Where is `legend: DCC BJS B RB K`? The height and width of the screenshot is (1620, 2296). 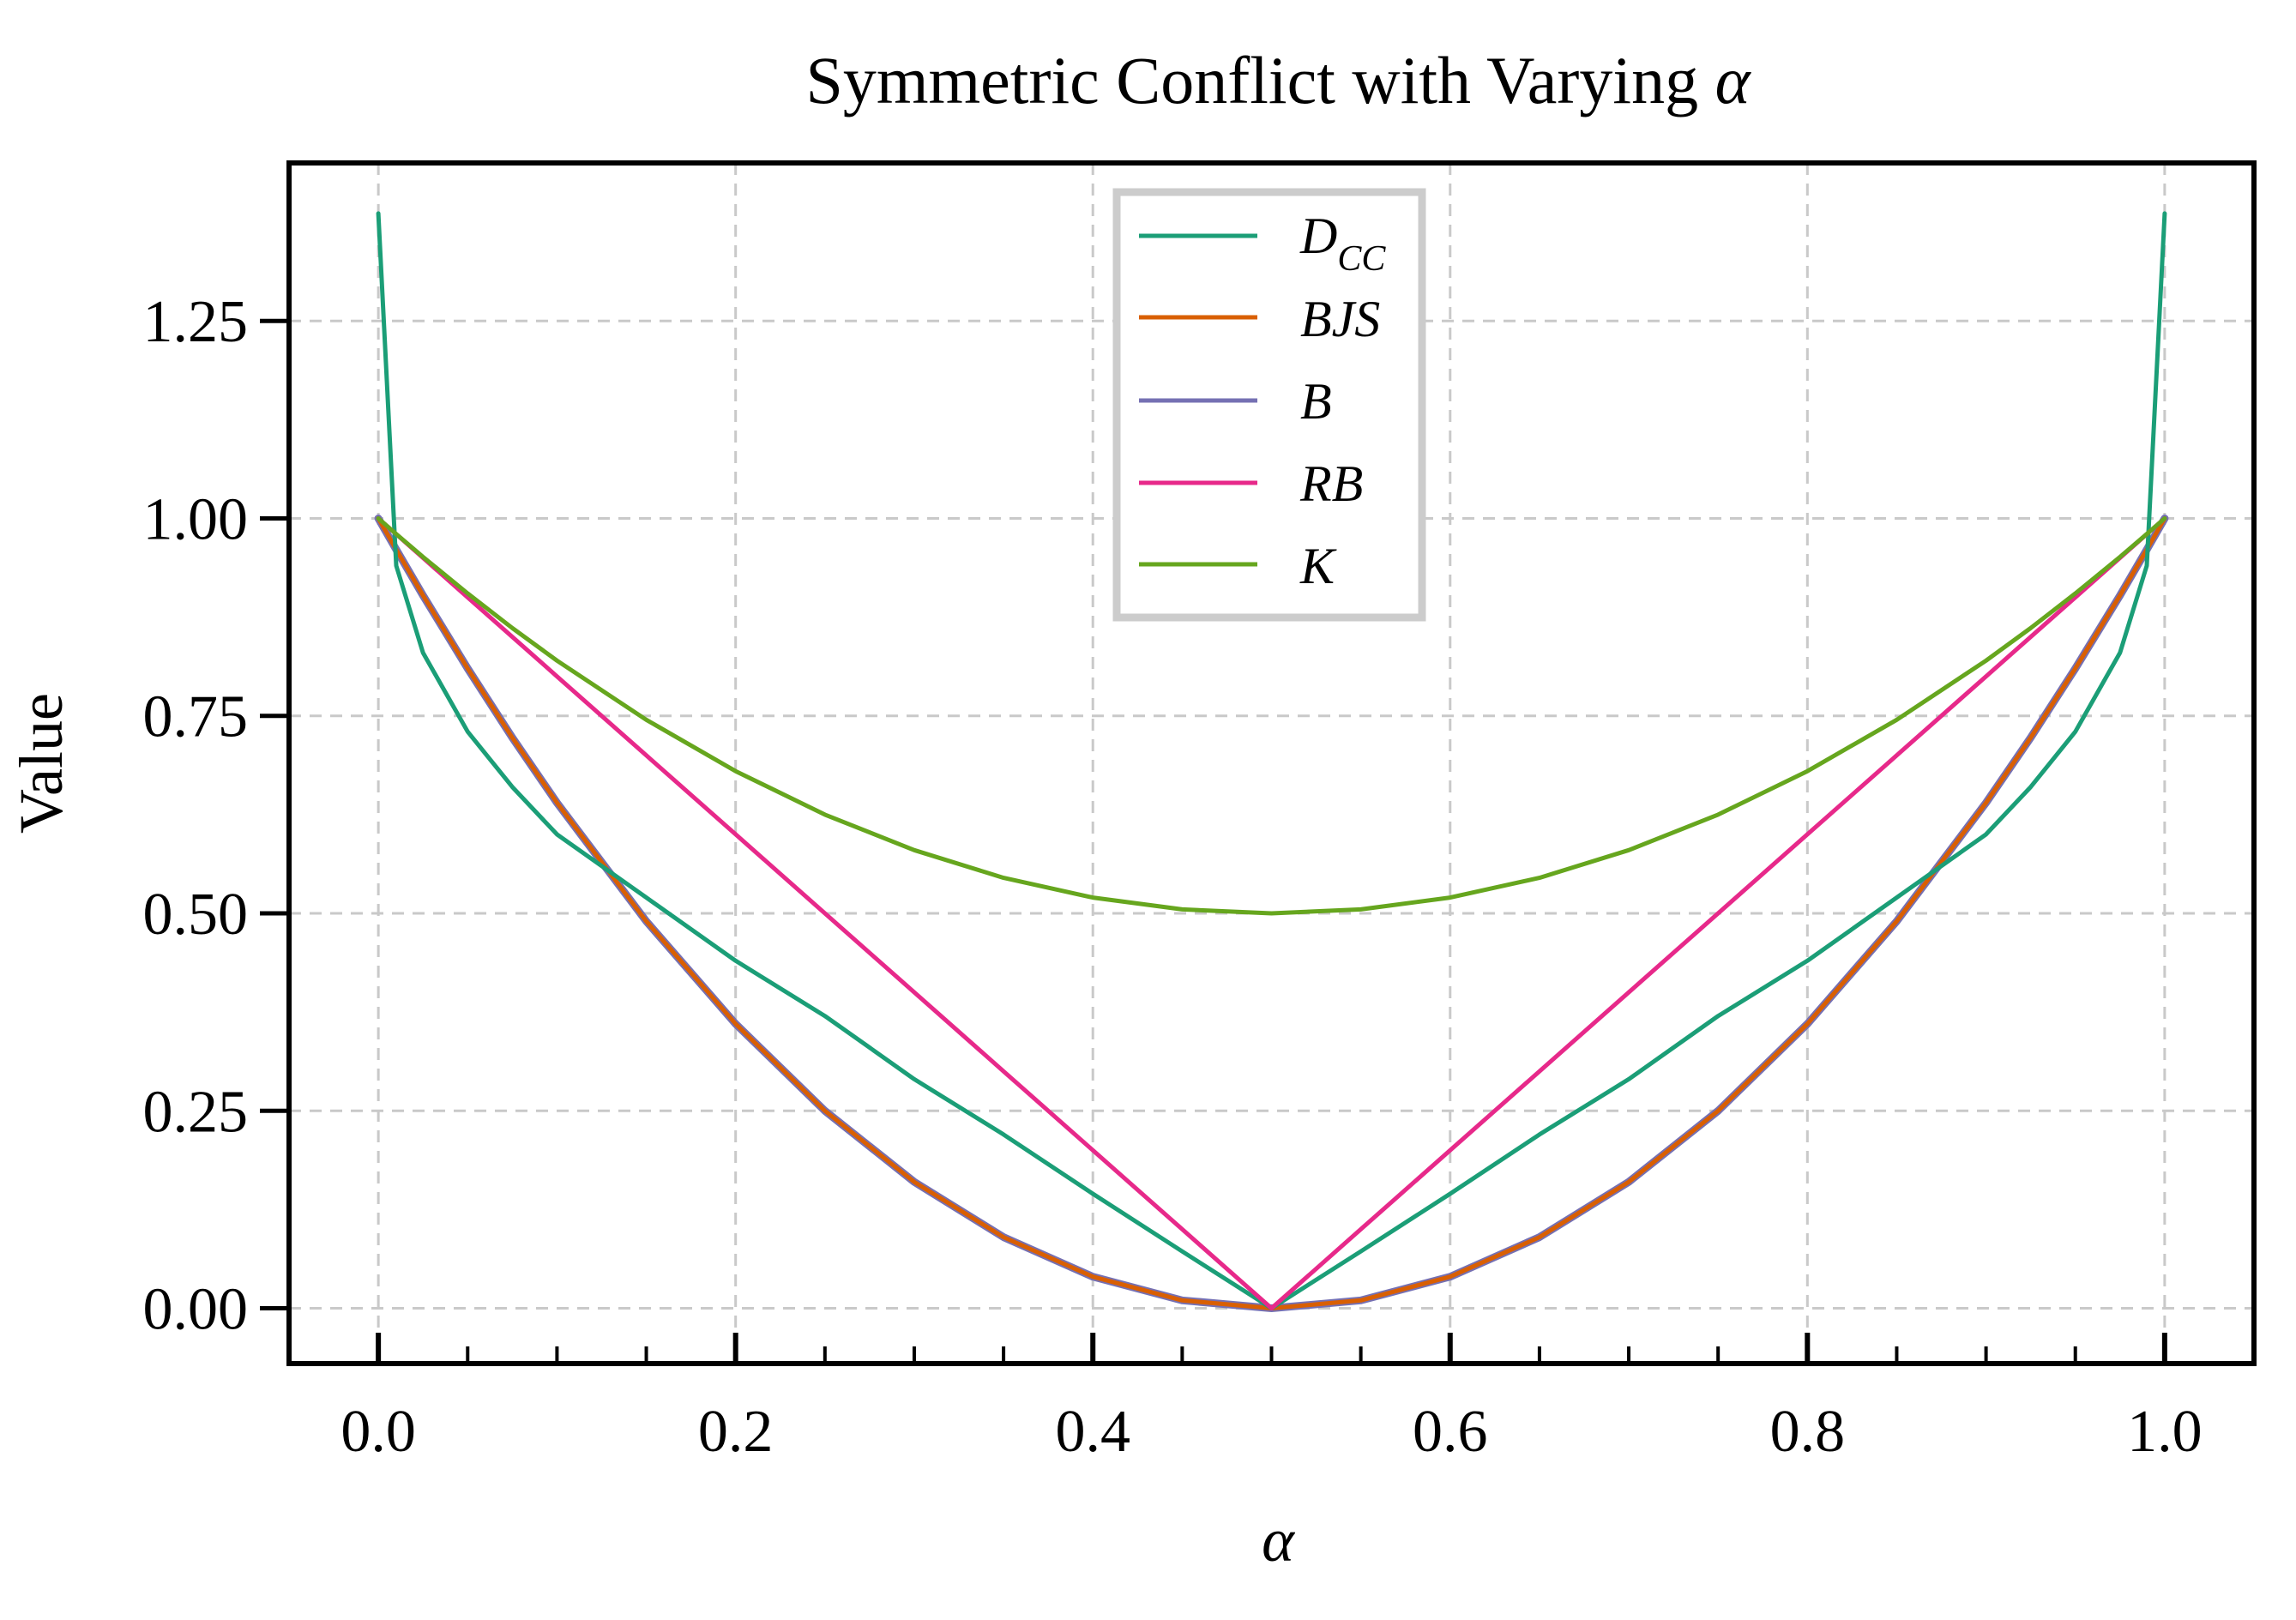
legend: DCC BJS B RB K is located at coordinates (1269, 405).